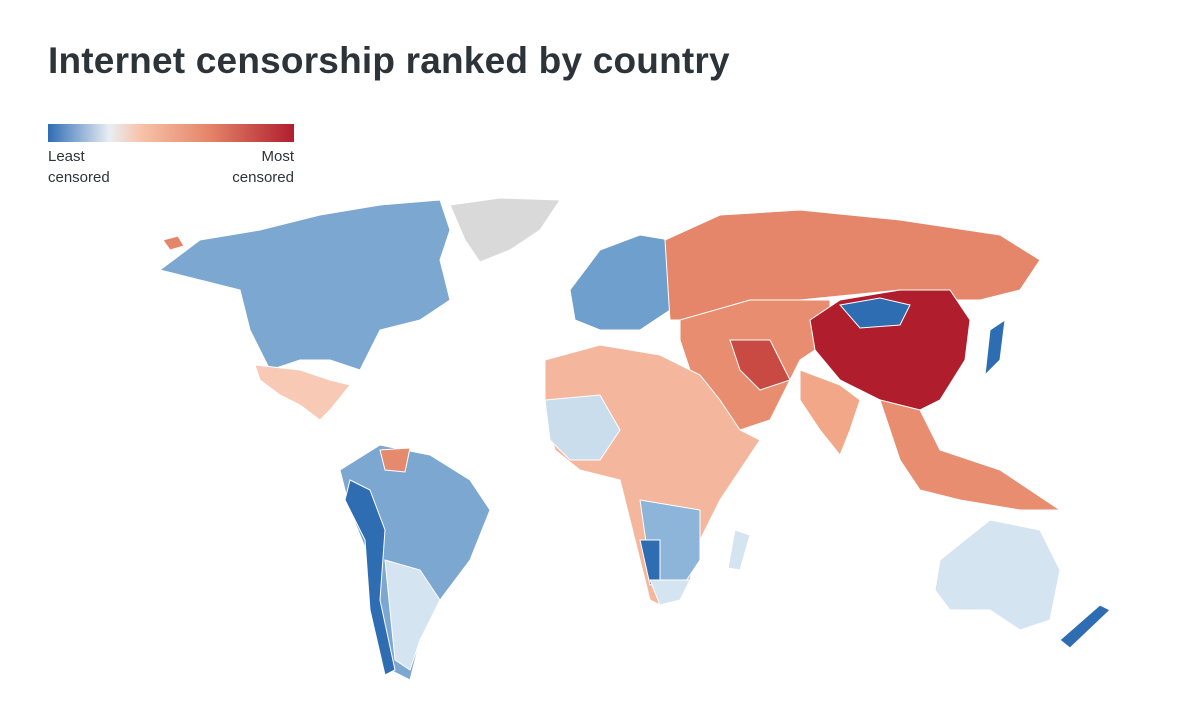  I want to click on iran, so click(760, 365).